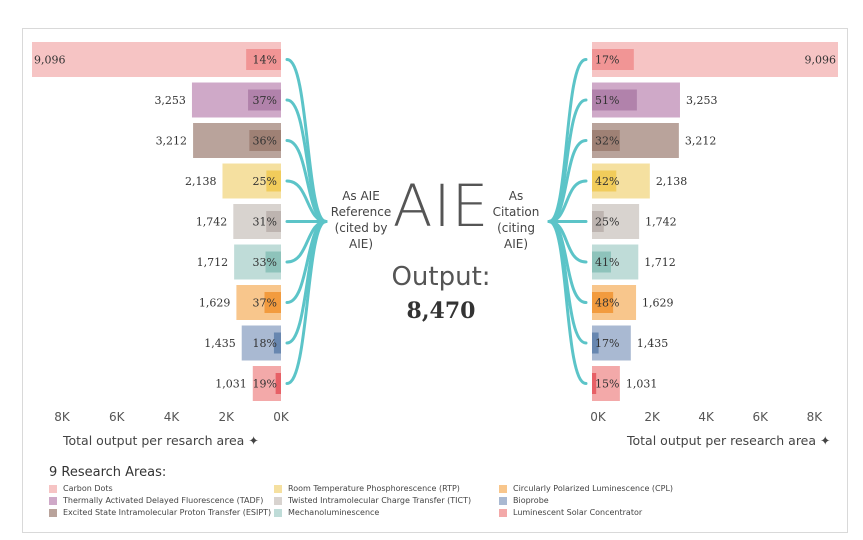 Image resolution: width=863 pixels, height=540 pixels. Describe the element at coordinates (265, 384) in the screenshot. I see `left-percent-label: 19%` at that location.